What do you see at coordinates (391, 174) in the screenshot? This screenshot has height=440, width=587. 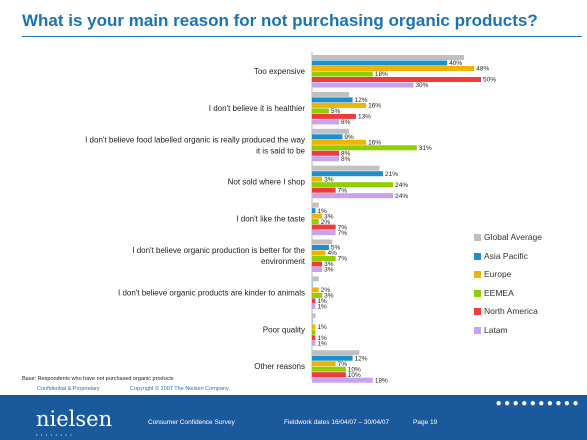 I see `data-label: 21%` at bounding box center [391, 174].